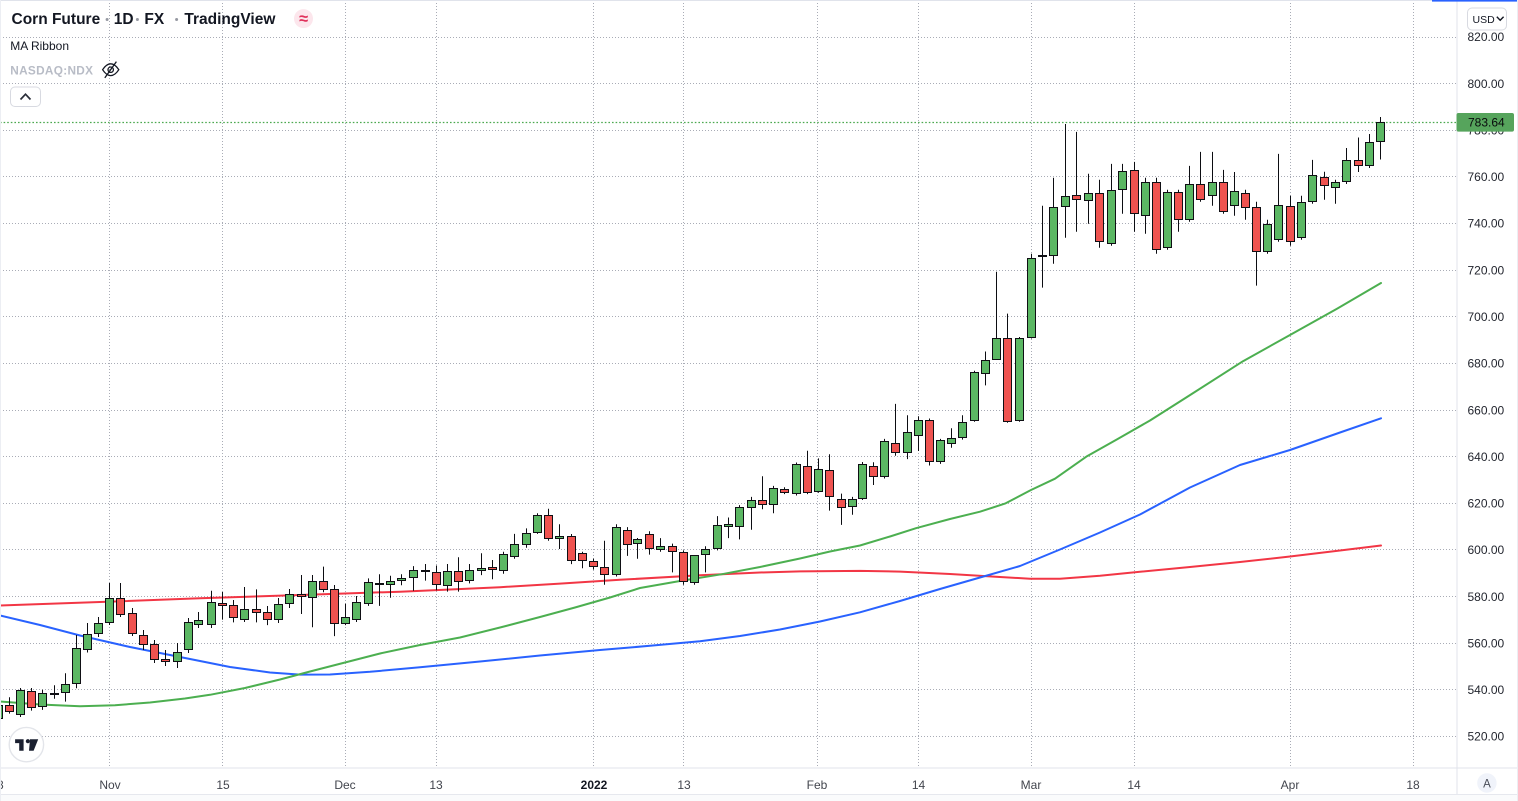 This screenshot has height=801, width=1518. Describe the element at coordinates (1290, 785) in the screenshot. I see `svg-text: Apr` at that location.